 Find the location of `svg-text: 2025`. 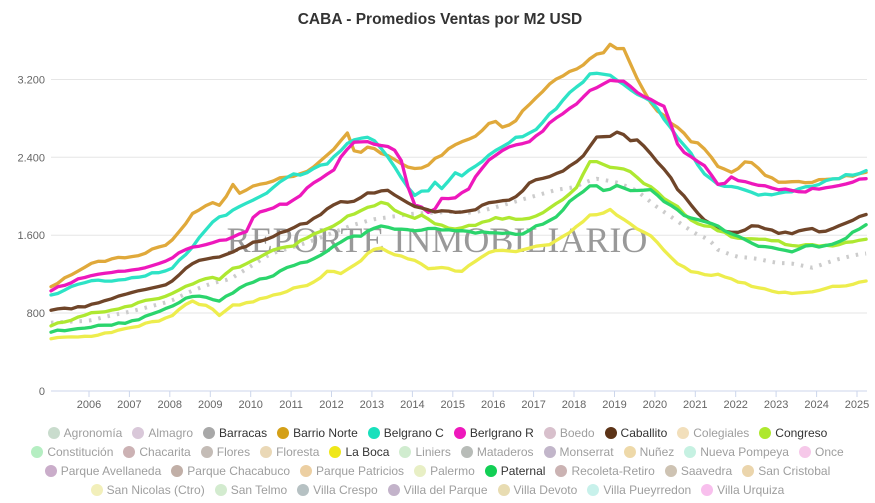

svg-text: 2025 is located at coordinates (857, 405).